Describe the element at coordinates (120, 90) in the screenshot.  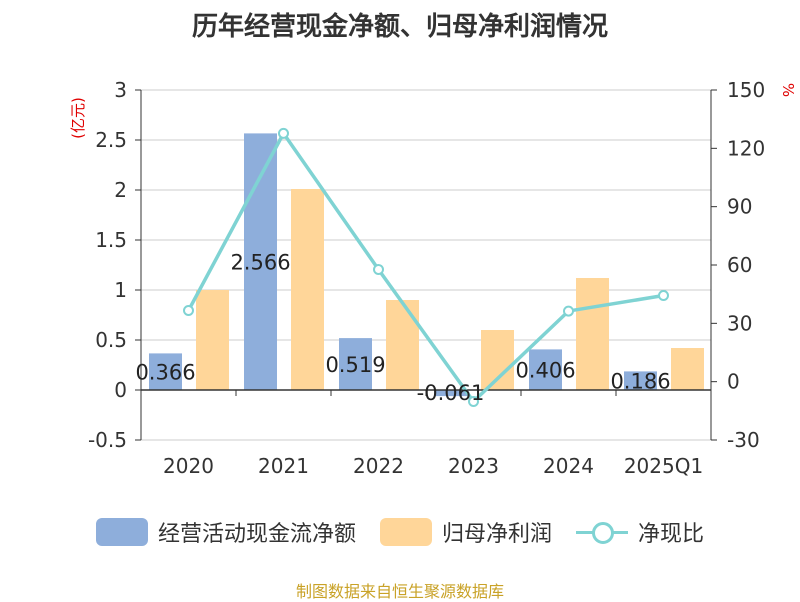
I see `left-tick-label: 3` at that location.